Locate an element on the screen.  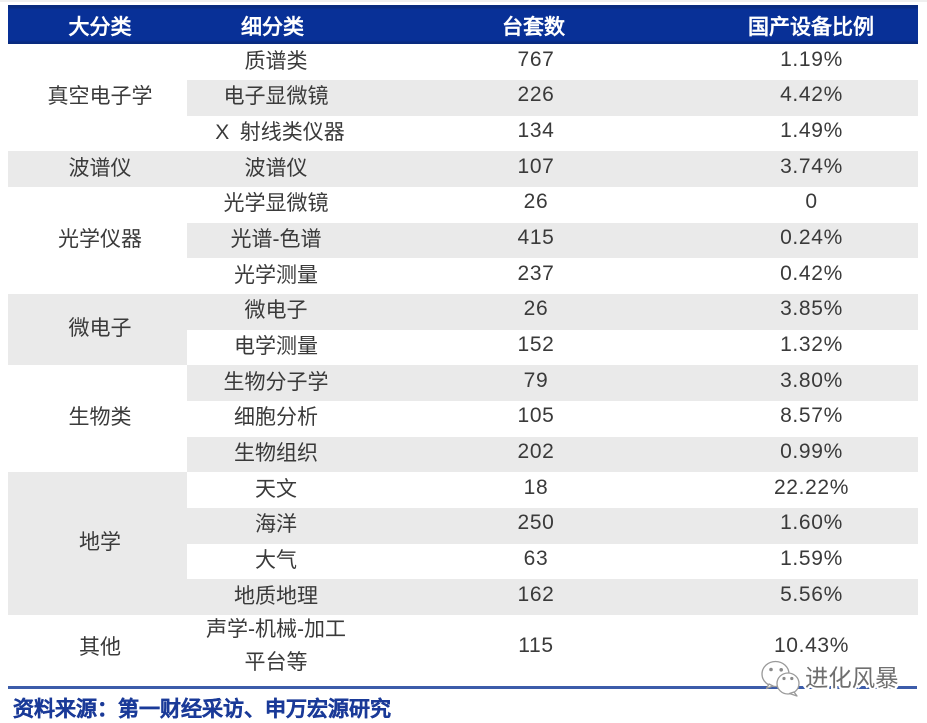
svg-text: 进化风暴 is located at coordinates (852, 678).